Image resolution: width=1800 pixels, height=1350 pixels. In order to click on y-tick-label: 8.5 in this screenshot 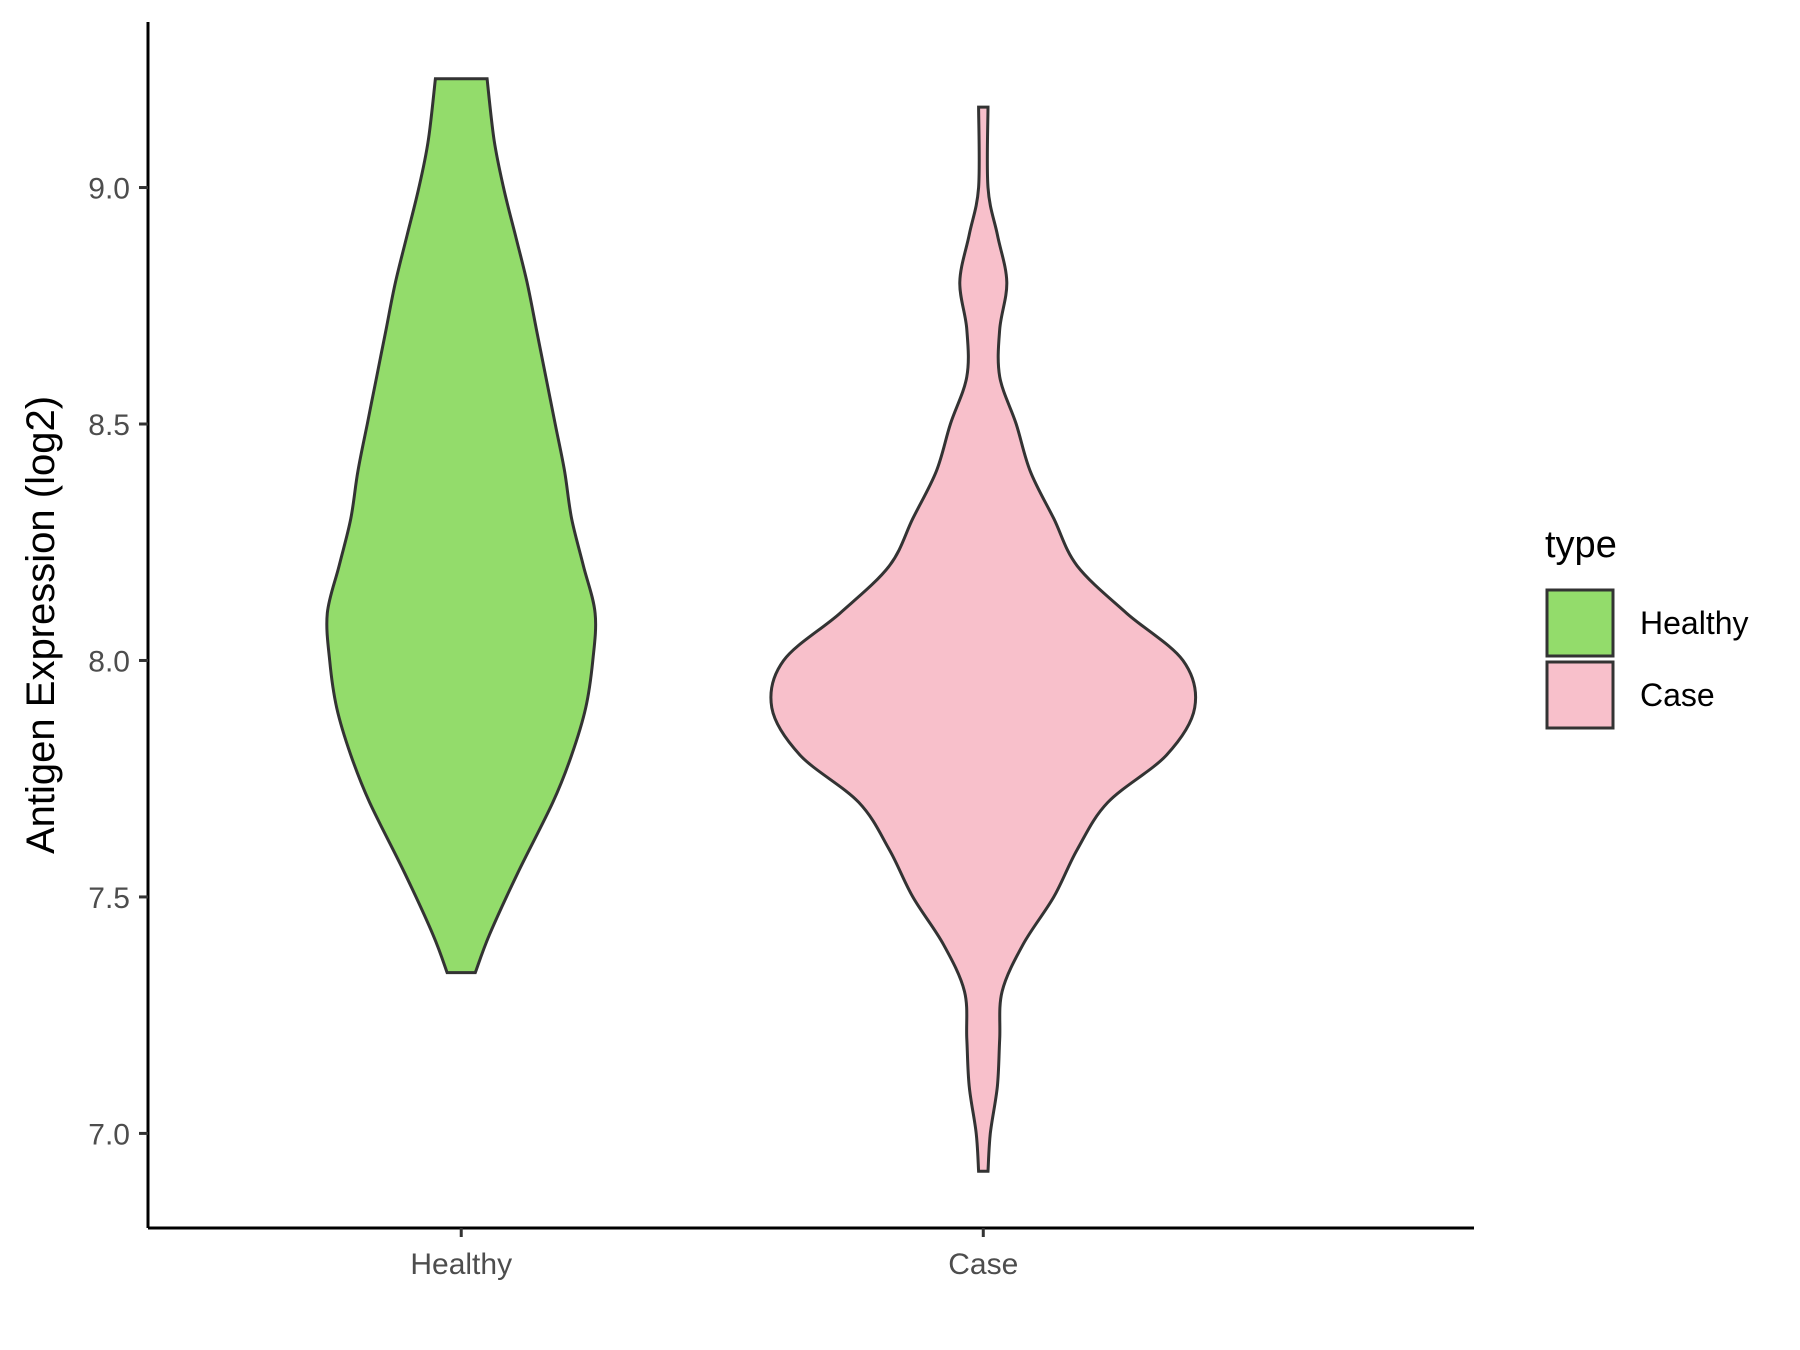, I will do `click(109, 425)`.